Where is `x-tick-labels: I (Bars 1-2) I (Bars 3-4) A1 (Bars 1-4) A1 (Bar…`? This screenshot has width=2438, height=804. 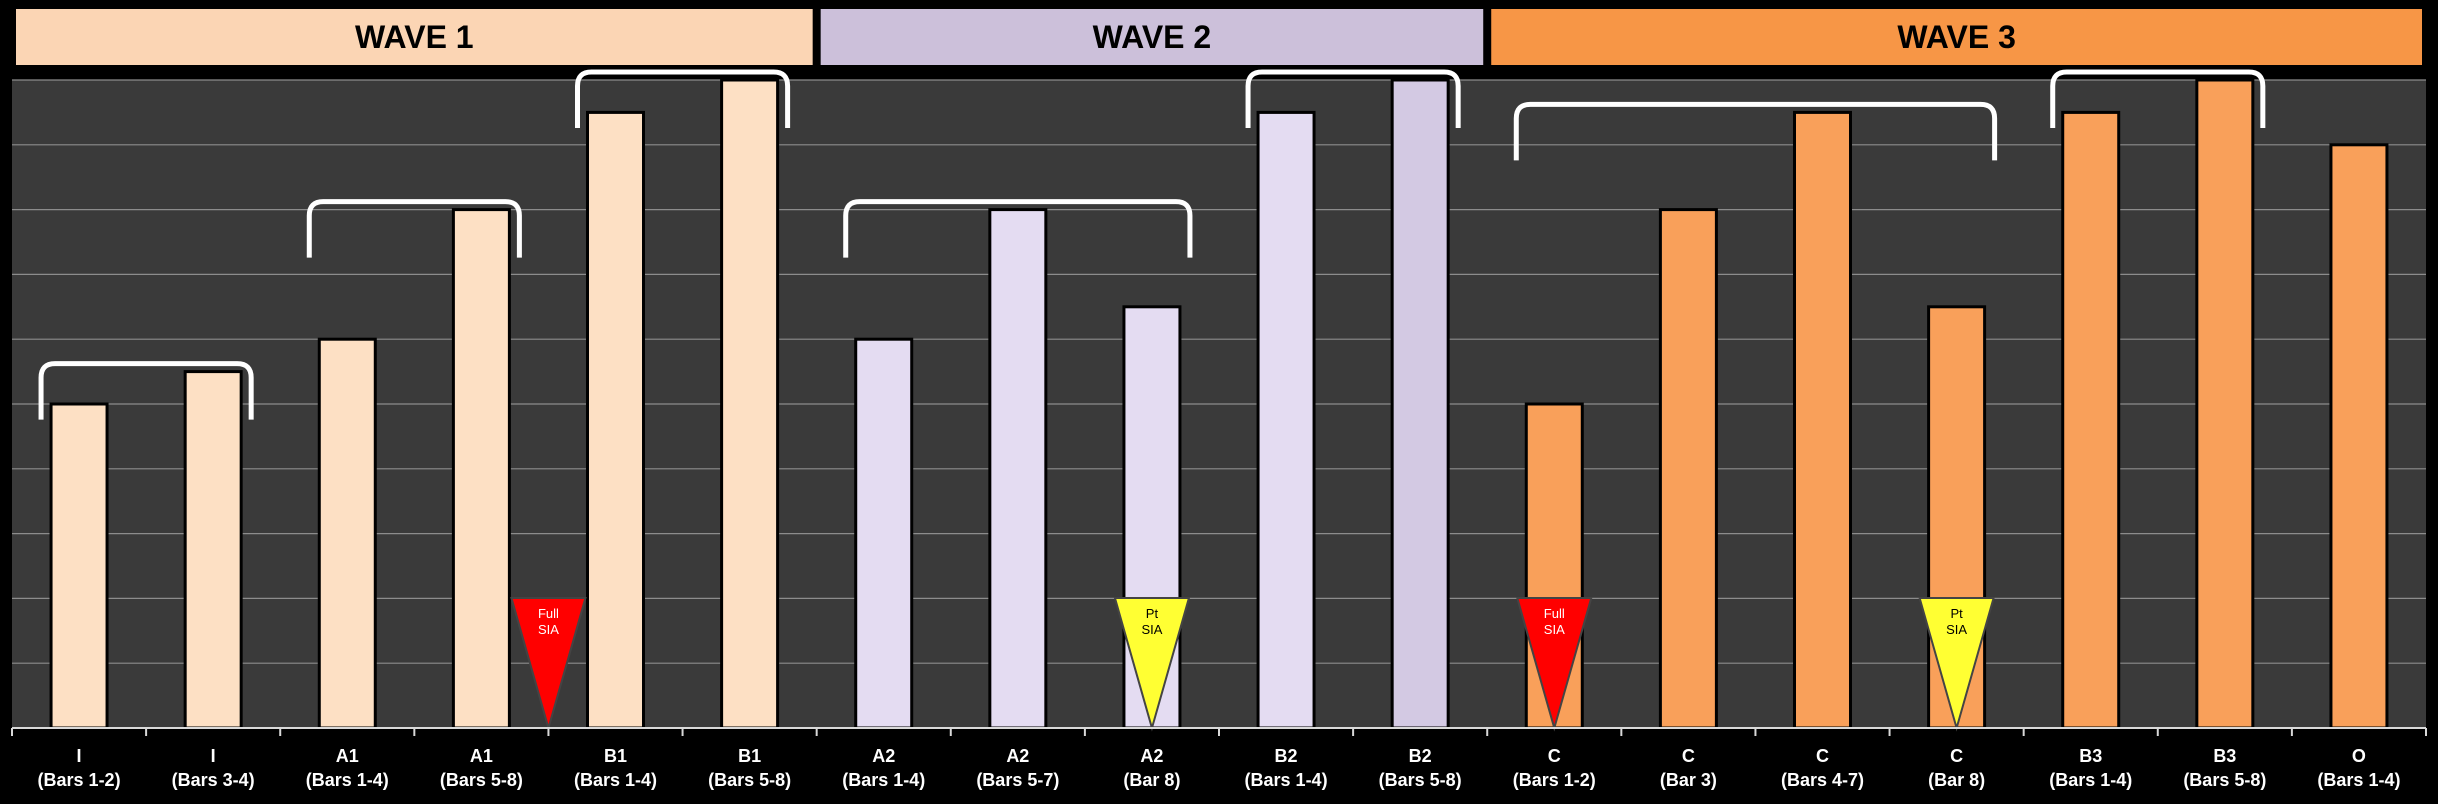
x-tick-labels: I (Bars 1-2) I (Bars 3-4) A1 (Bars 1-4) A1 (Bar… is located at coordinates (1219, 768).